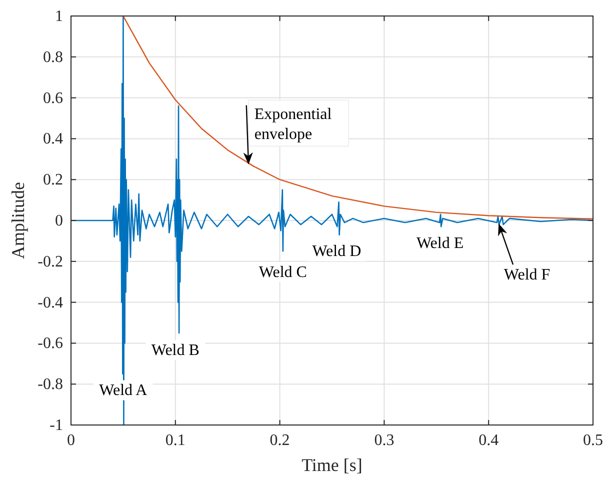  What do you see at coordinates (71, 440) in the screenshot?
I see `x-tick-label: 0` at bounding box center [71, 440].